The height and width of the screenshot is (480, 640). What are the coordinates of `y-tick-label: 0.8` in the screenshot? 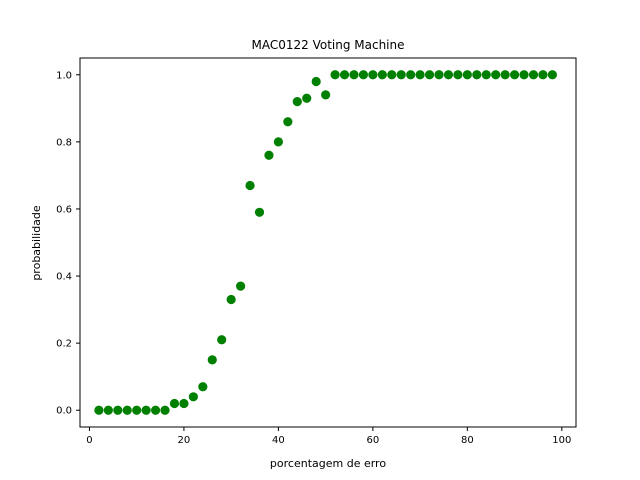 It's located at (64, 142).